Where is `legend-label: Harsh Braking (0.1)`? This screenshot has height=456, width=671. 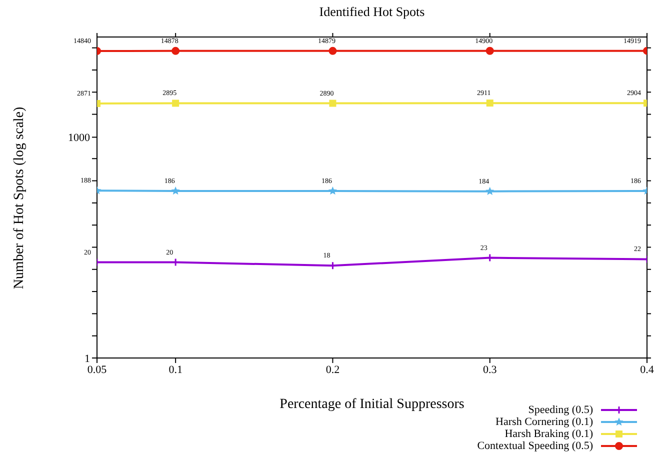 legend-label: Harsh Braking (0.1) is located at coordinates (548, 434).